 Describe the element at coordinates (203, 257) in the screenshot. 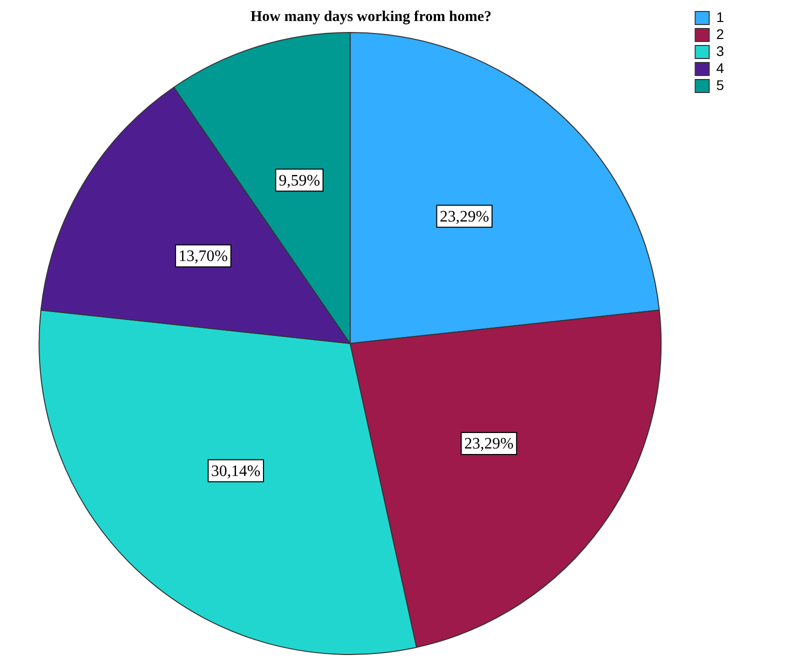

I see `data-label: 13,70%` at that location.